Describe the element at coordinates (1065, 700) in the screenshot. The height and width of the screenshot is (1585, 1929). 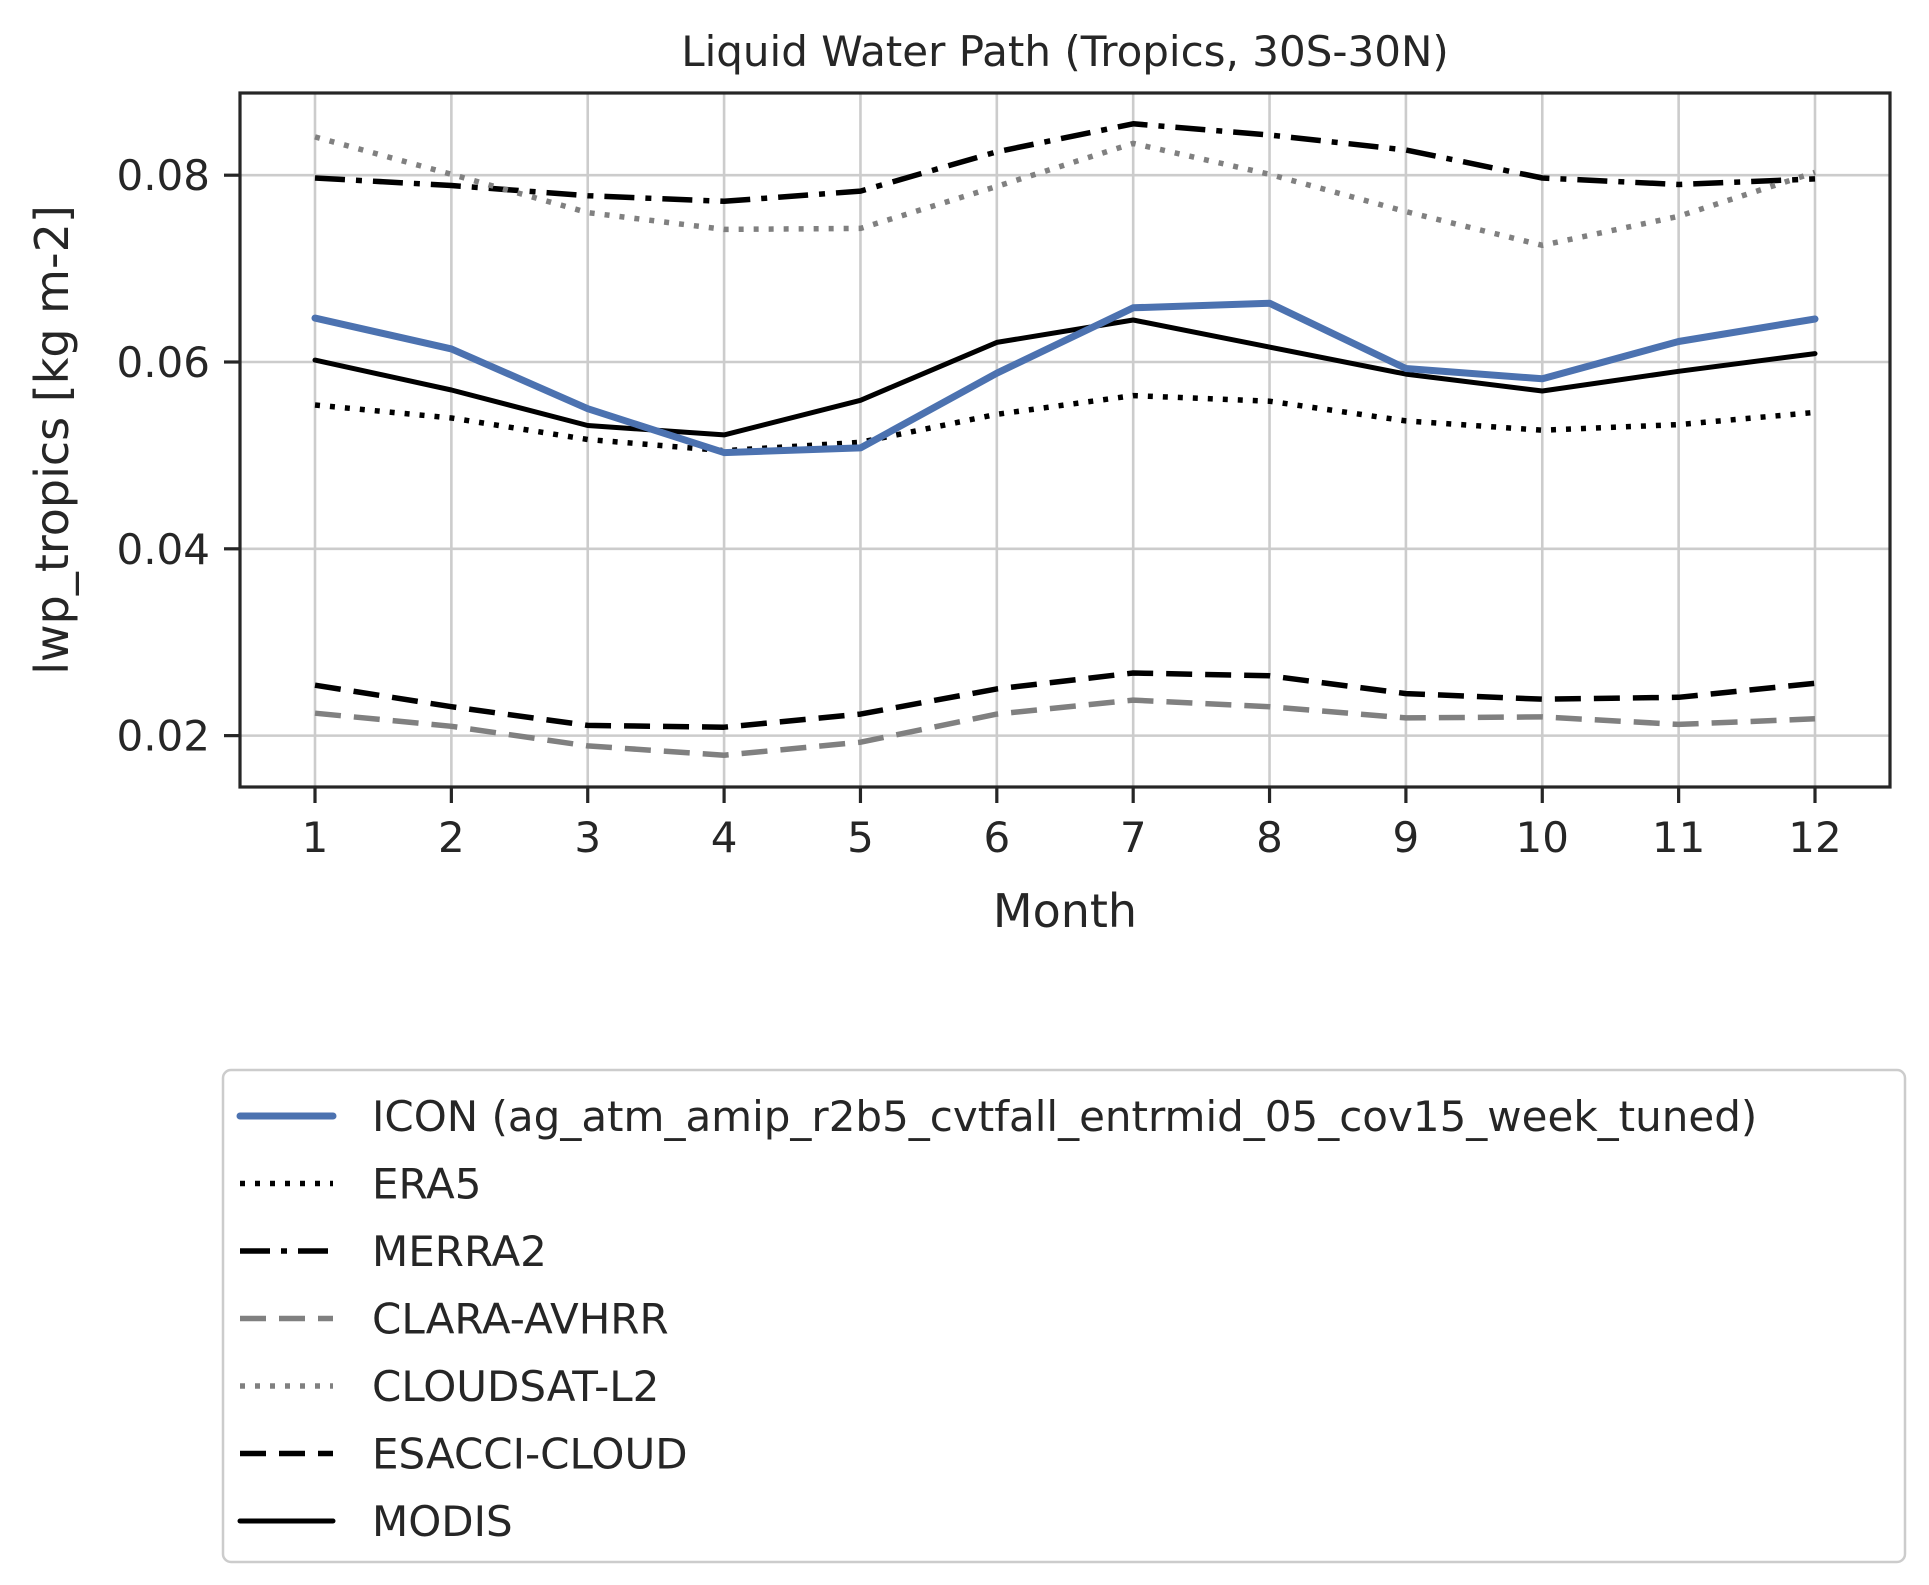
I see `series-line-esacci-cloud` at that location.